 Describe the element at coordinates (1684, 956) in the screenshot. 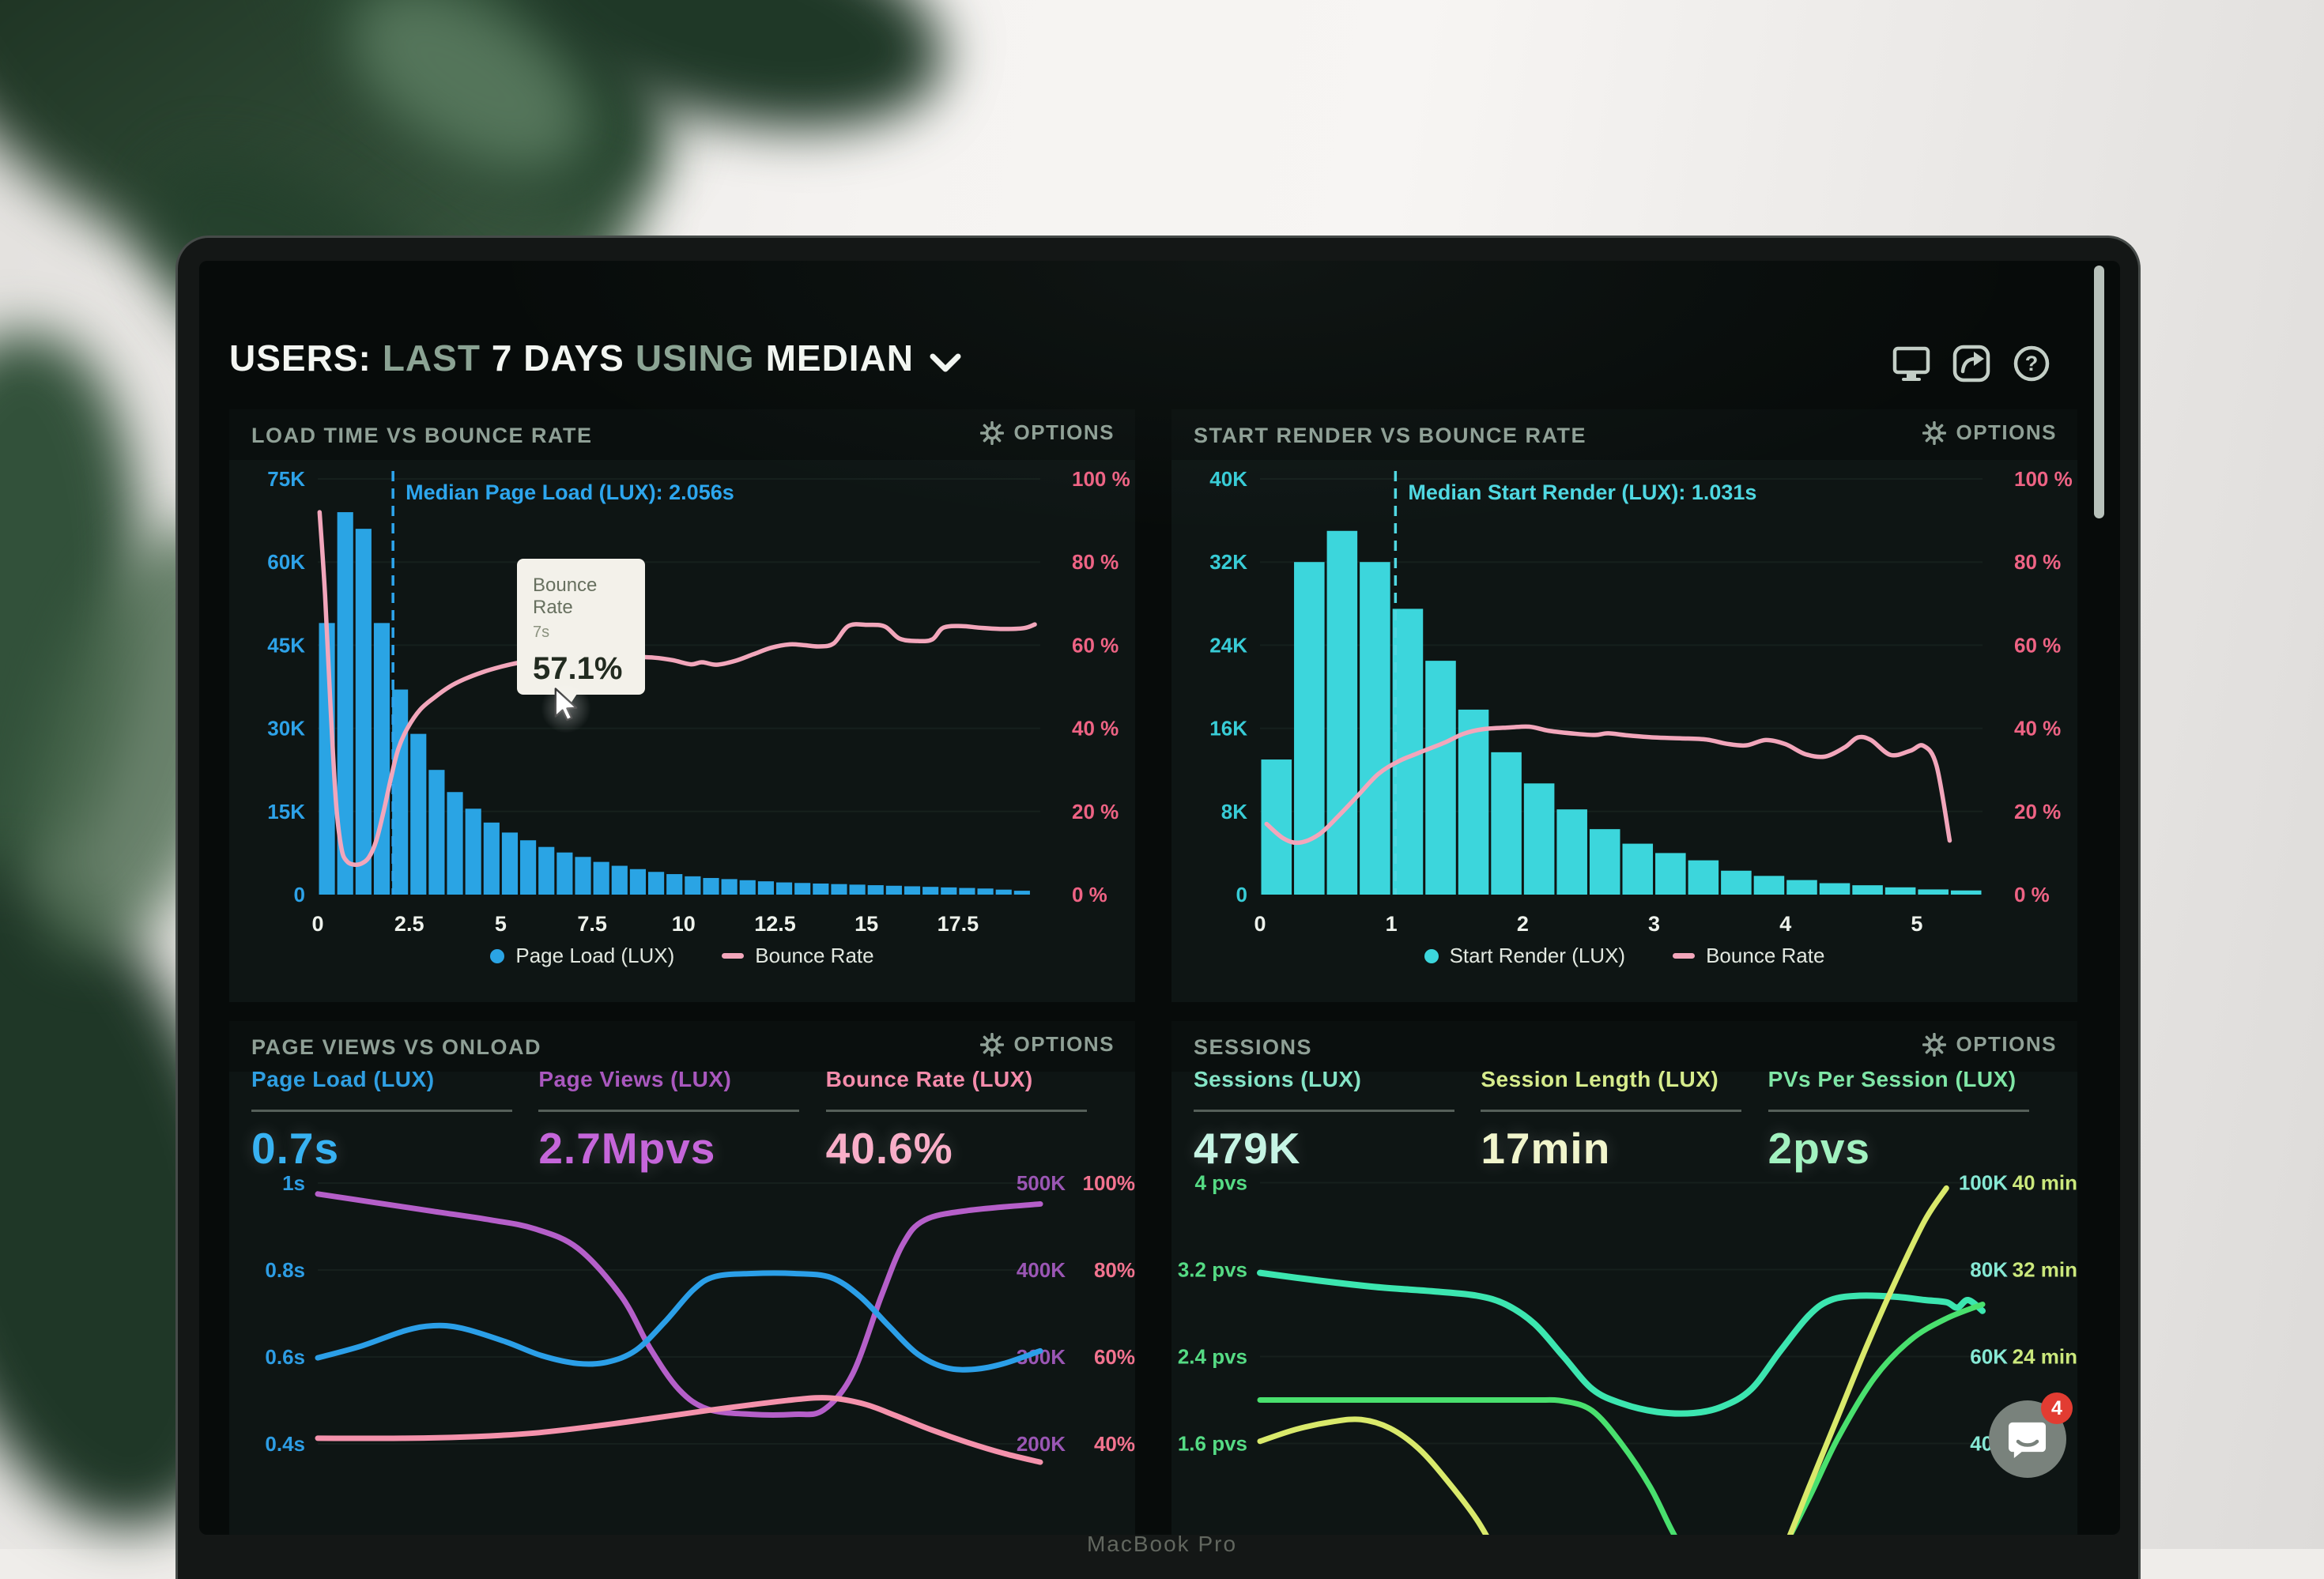

I see `legend-line-swatch` at that location.